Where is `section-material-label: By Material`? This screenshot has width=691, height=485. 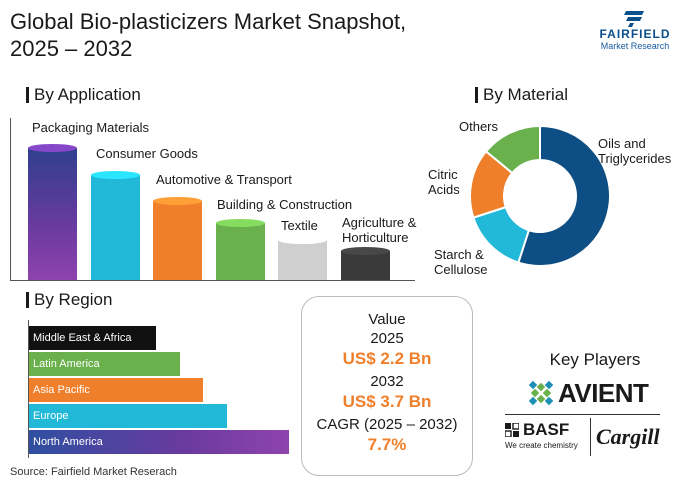 section-material-label: By Material is located at coordinates (526, 94).